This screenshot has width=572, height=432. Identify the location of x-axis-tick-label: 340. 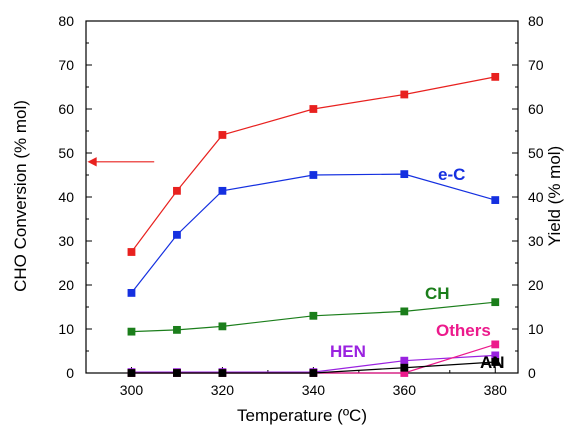
(314, 390).